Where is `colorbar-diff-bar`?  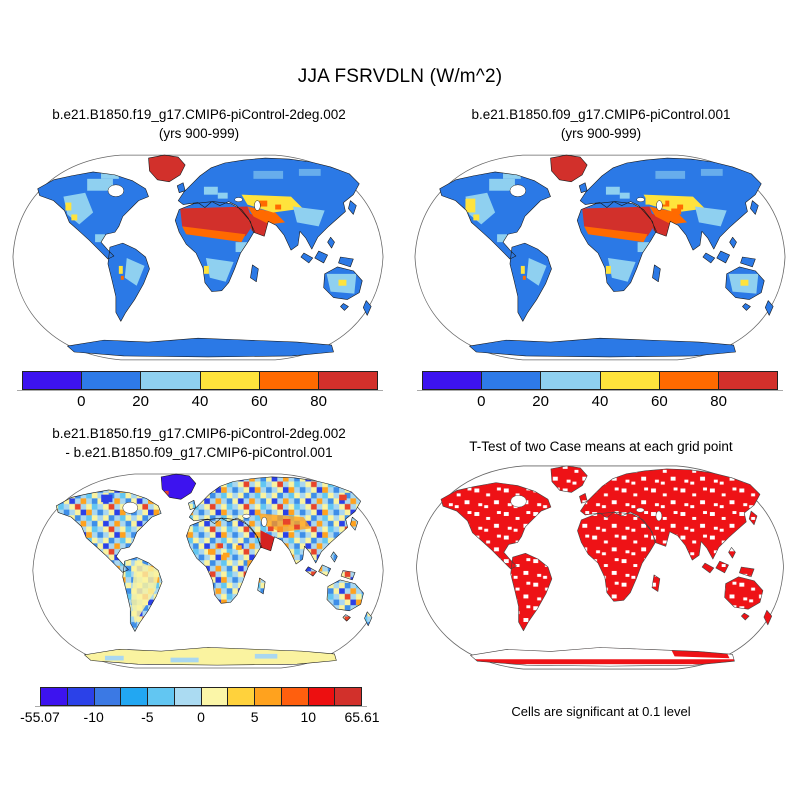 colorbar-diff-bar is located at coordinates (201, 696).